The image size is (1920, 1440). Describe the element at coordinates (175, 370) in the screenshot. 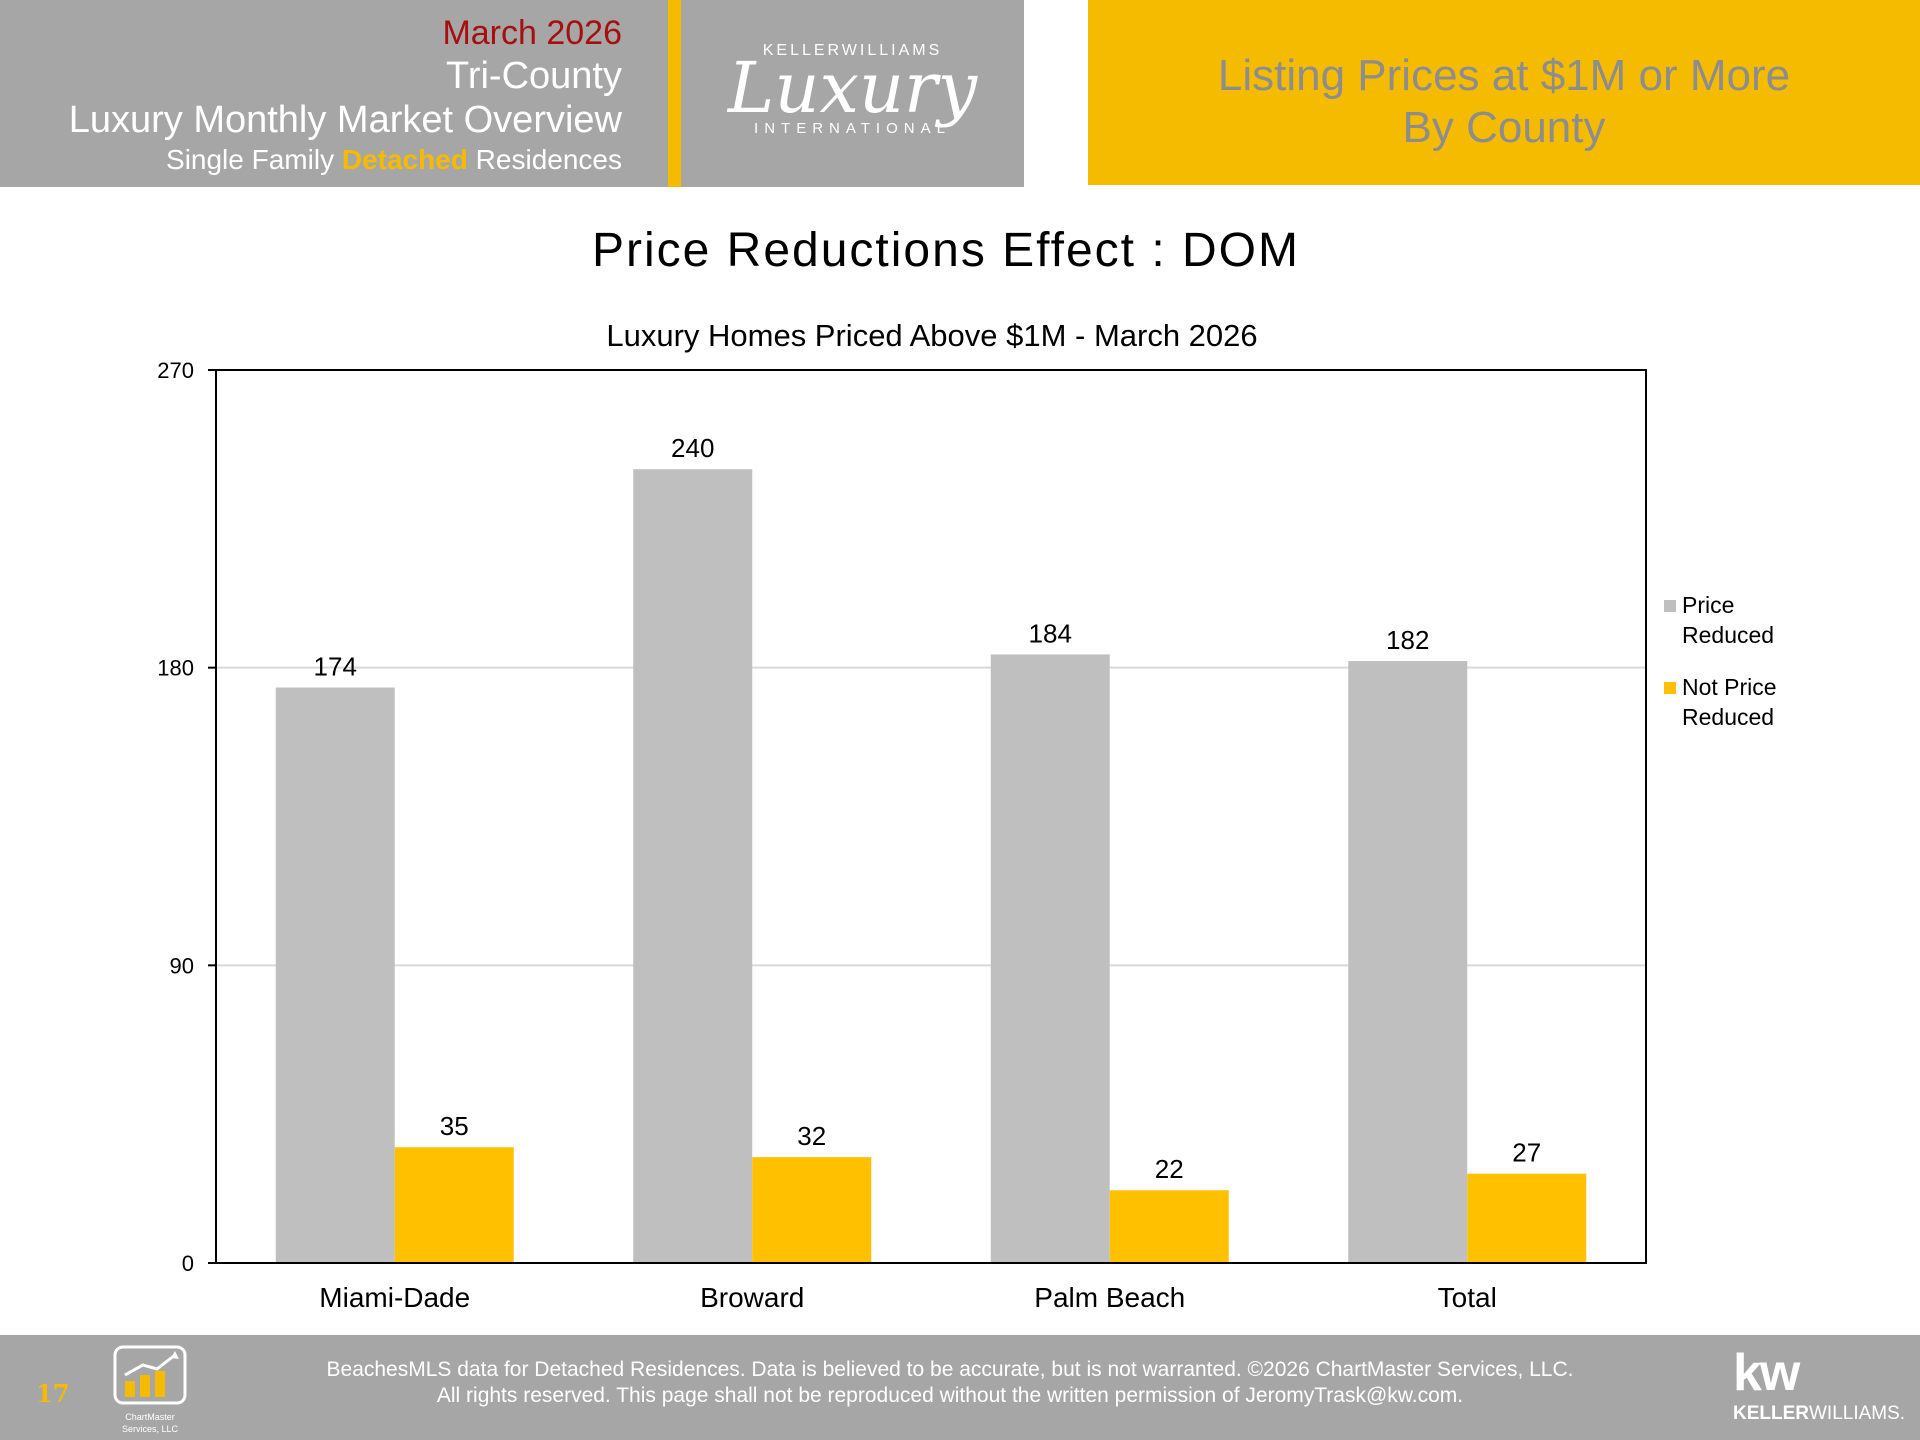

I see `y-tick-label: 270` at that location.